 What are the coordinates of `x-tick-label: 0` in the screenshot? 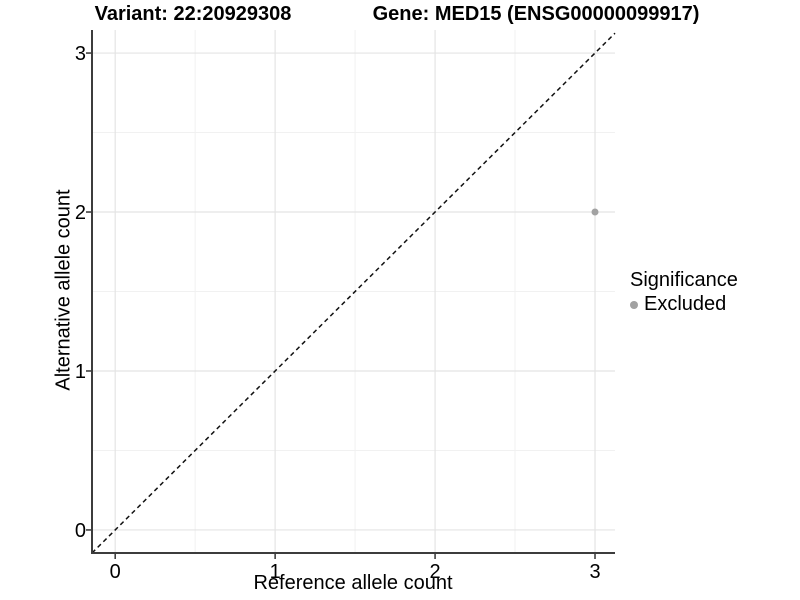 It's located at (115, 572).